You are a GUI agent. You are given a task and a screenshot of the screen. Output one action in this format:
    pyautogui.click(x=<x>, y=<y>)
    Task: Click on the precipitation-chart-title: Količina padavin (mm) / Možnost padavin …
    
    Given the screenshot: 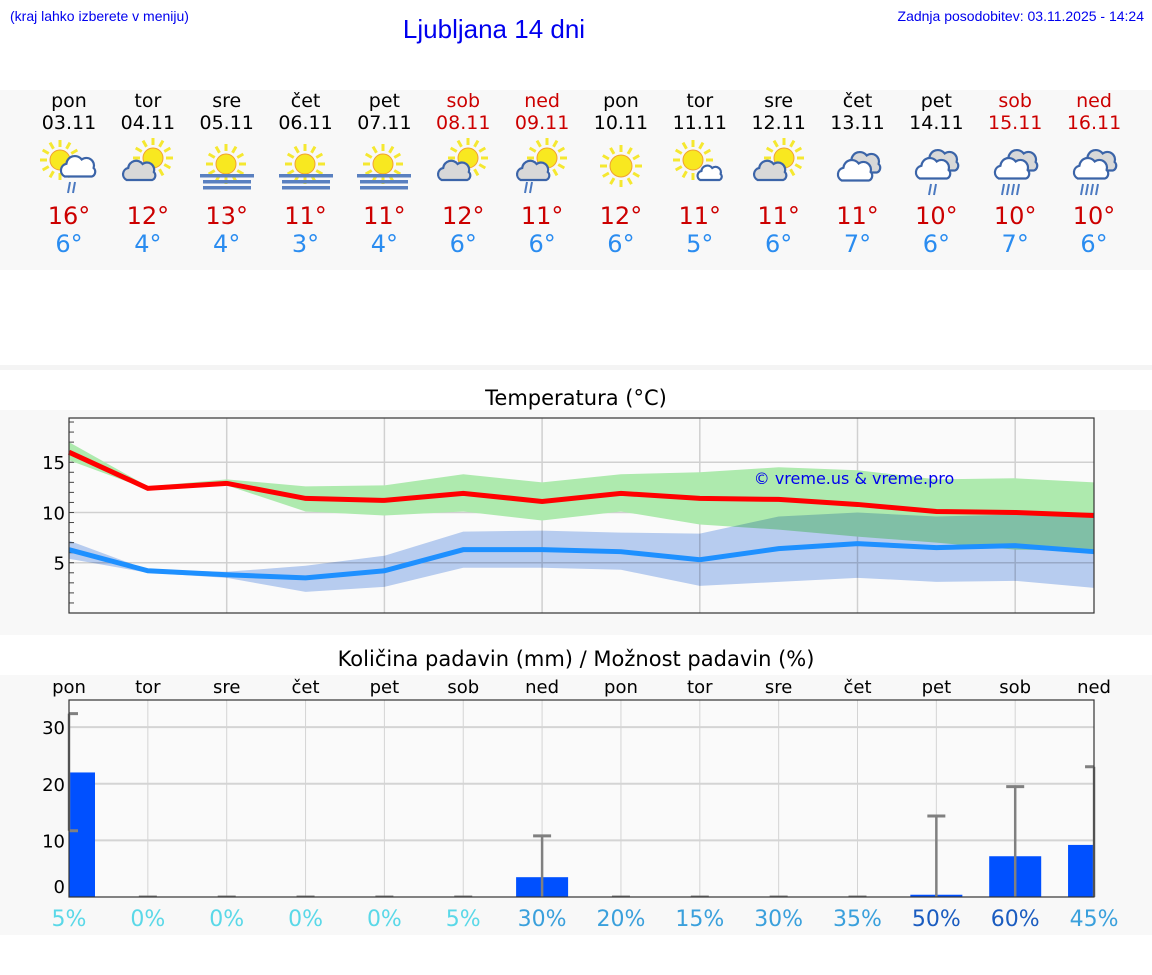 What is the action you would take?
    pyautogui.click(x=576, y=659)
    